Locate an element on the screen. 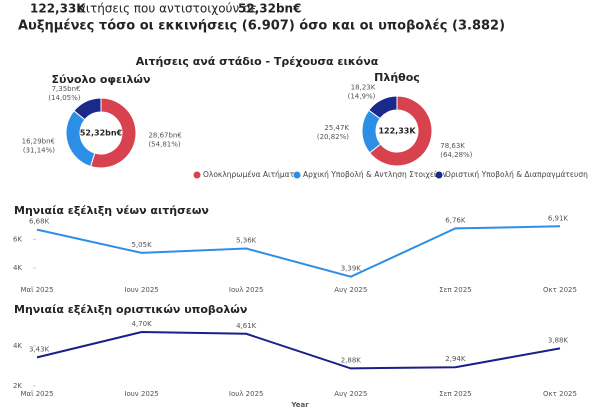 The width and height of the screenshot is (600, 417). donut-title: Πλήθος is located at coordinates (397, 77).